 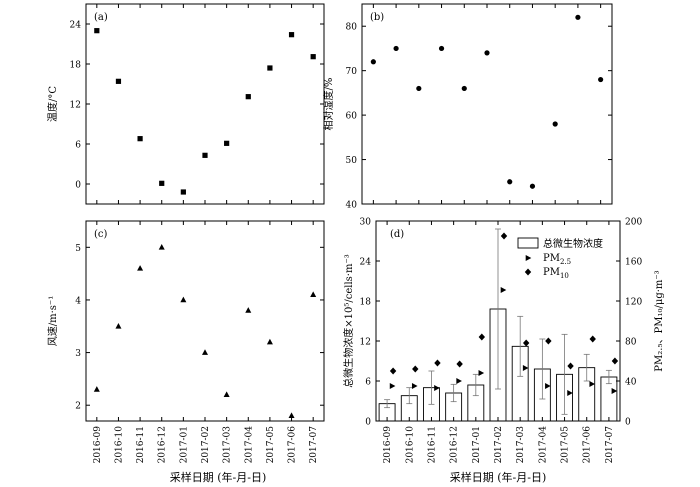 I want to click on panel-d-y-tick-label-left: 30, so click(x=366, y=223).